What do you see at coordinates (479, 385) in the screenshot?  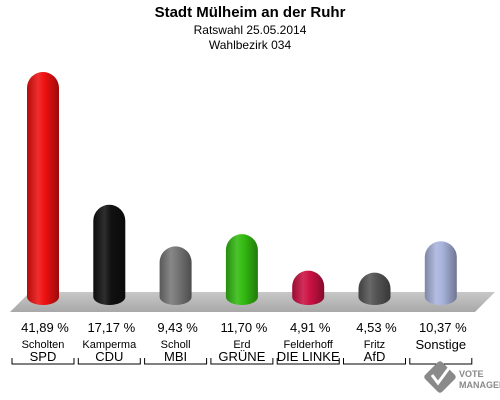 I see `logo-text-2: MANAGER` at bounding box center [479, 385].